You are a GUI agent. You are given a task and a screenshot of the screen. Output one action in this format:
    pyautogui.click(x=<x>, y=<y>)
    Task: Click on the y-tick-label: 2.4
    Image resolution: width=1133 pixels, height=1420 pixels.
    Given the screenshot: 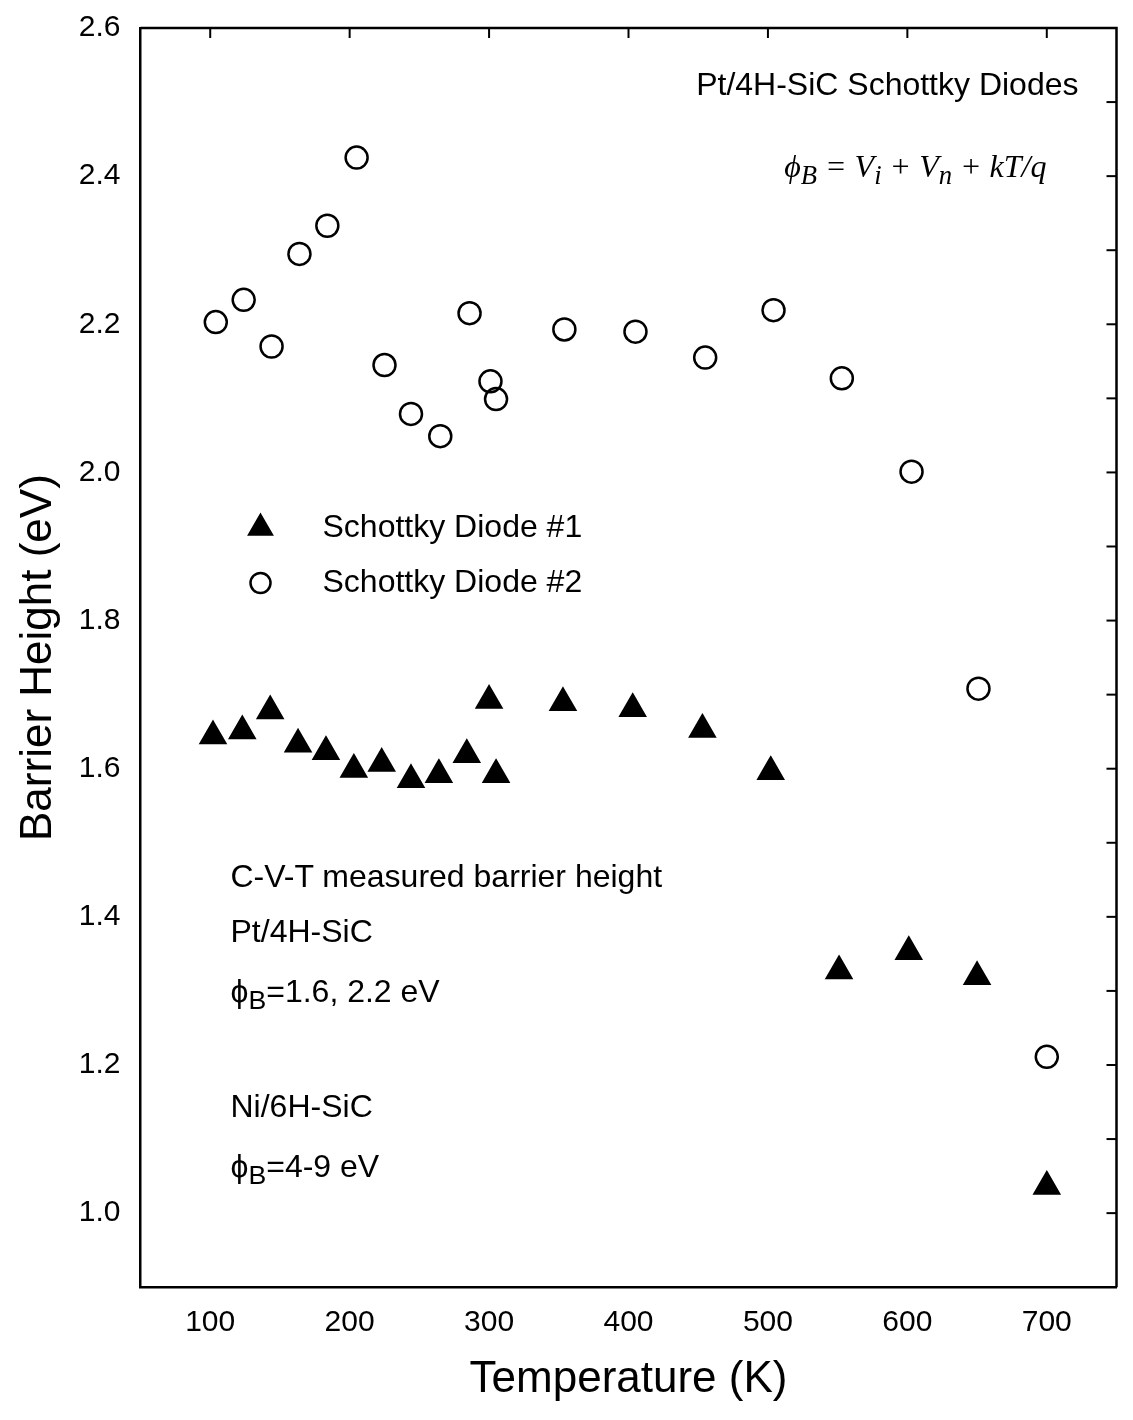 What is the action you would take?
    pyautogui.click(x=99, y=174)
    